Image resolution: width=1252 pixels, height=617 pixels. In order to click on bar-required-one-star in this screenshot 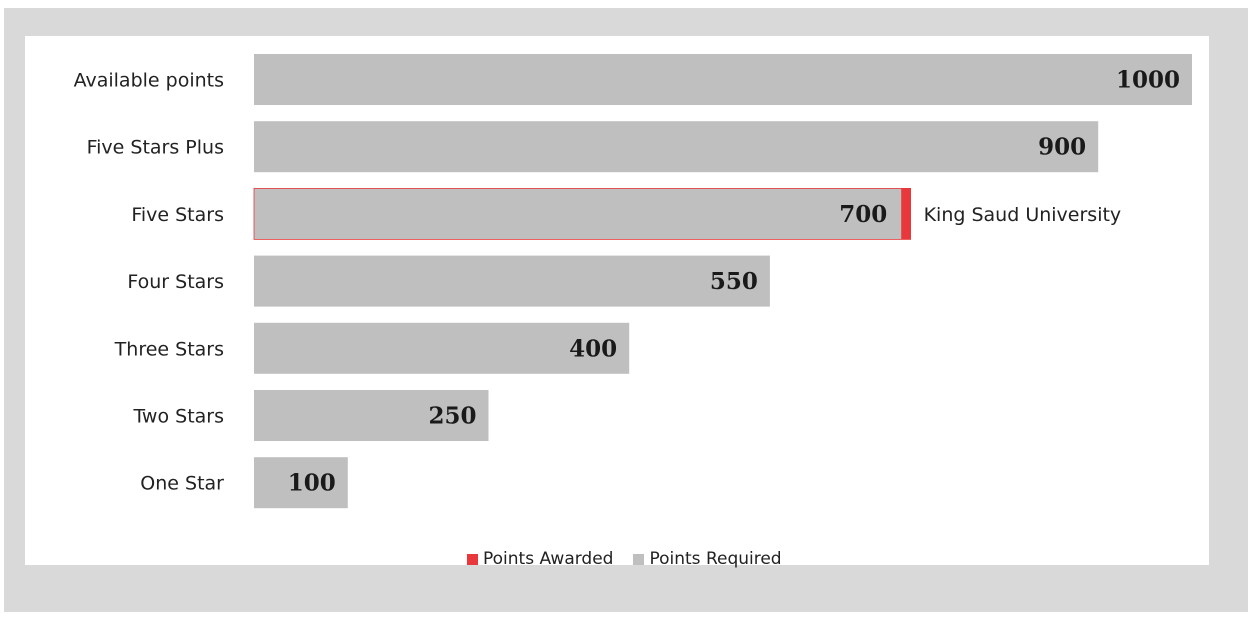, I will do `click(301, 483)`.